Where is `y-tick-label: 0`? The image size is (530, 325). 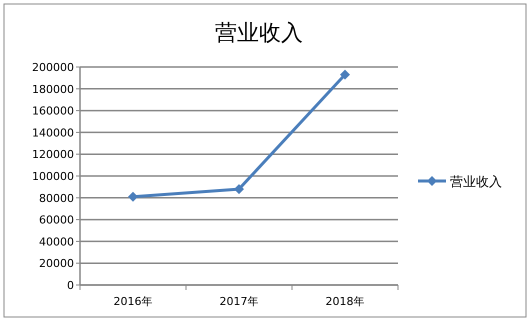
y-tick-label: 0 is located at coordinates (70, 285).